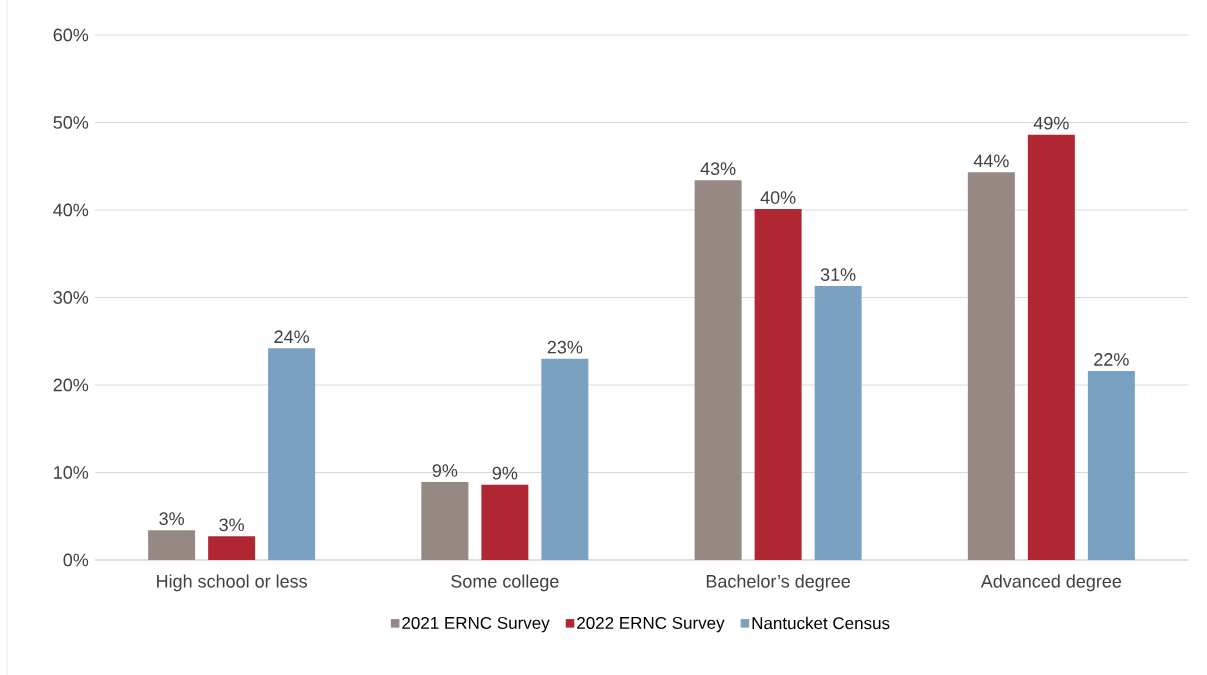  I want to click on data-label: 23%, so click(565, 347).